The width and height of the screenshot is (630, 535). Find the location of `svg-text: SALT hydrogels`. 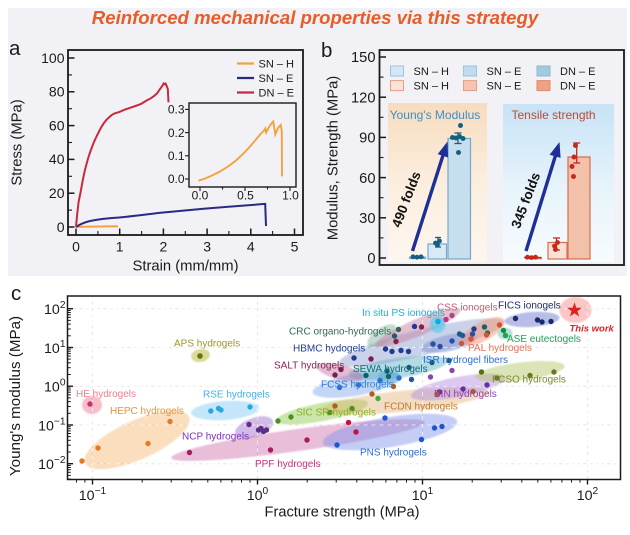

svg-text: SALT hydrogels is located at coordinates (309, 366).